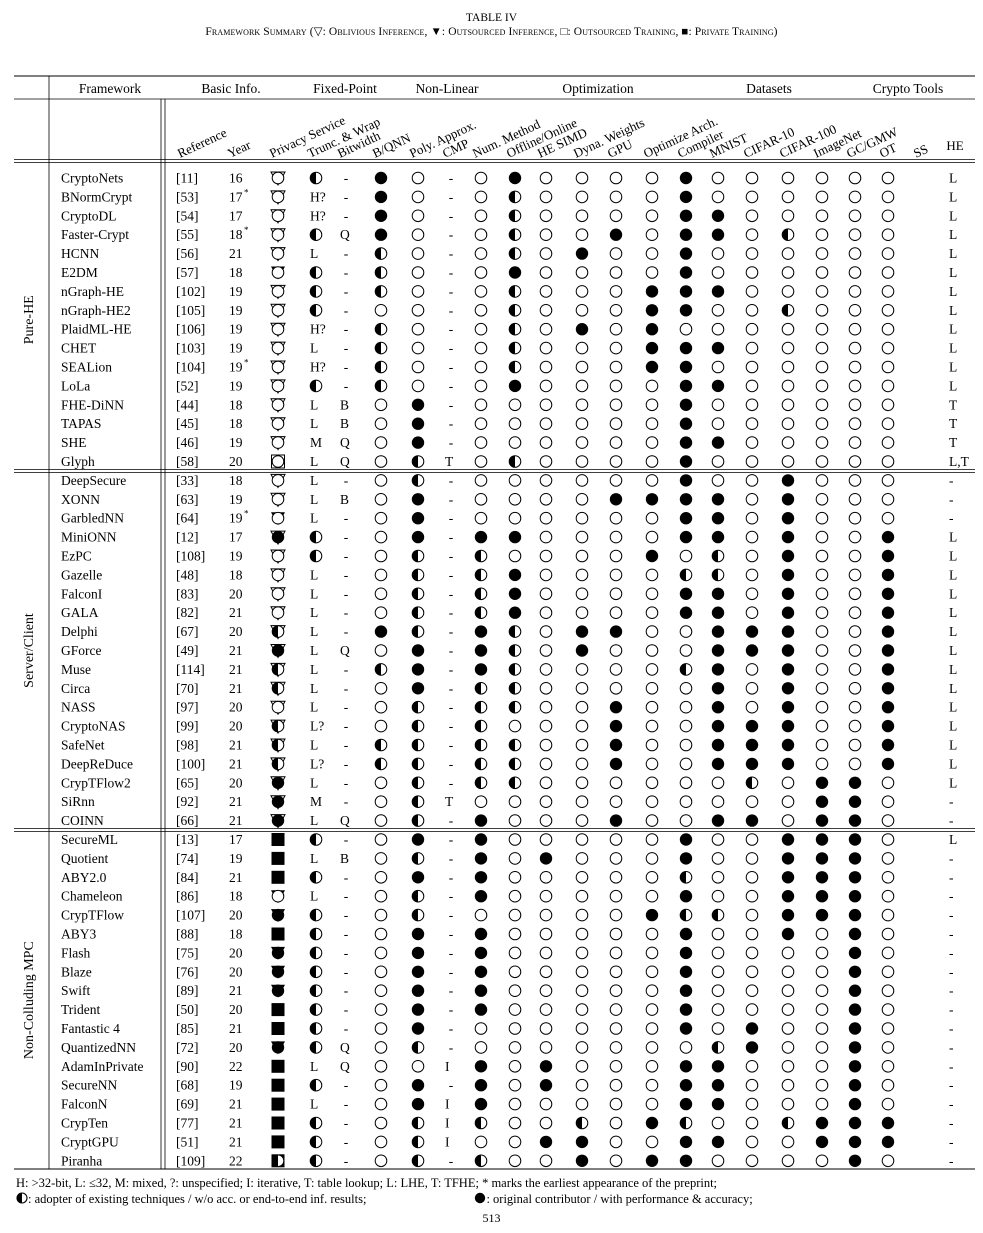 Image resolution: width=983 pixels, height=1233 pixels. Describe the element at coordinates (187, 1104) in the screenshot. I see `reference-cell: [69]` at that location.